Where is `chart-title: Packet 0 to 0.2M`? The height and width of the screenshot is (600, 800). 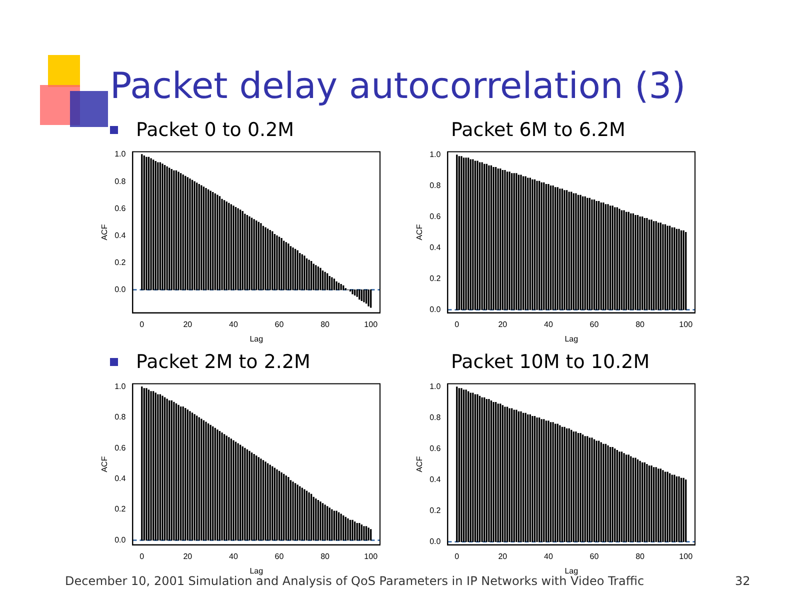
chart-title: Packet 0 to 0.2M is located at coordinates (215, 130).